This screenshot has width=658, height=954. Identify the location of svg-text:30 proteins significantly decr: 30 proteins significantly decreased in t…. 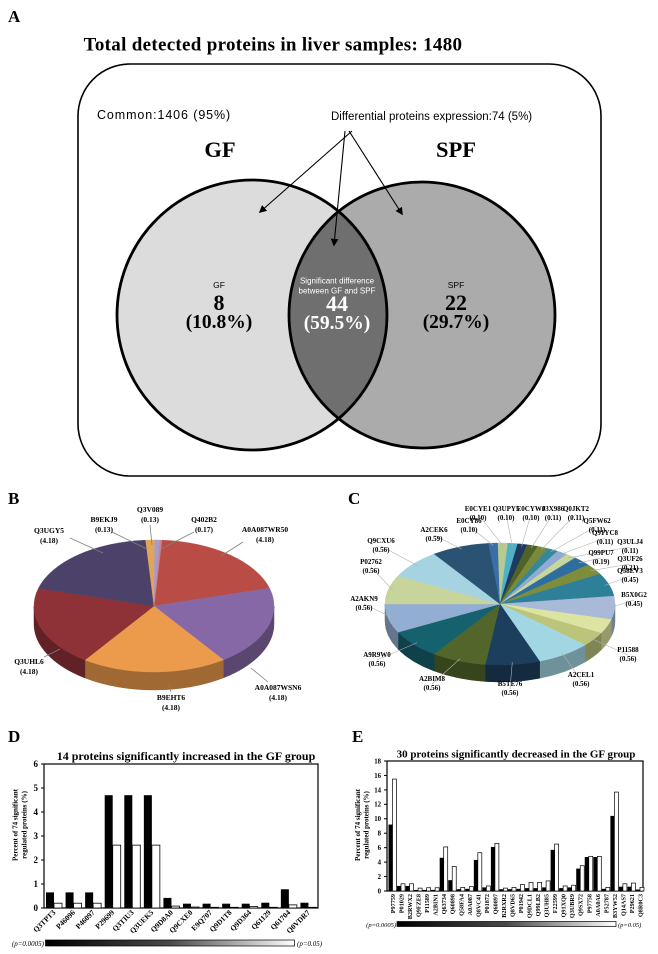
(516, 755).